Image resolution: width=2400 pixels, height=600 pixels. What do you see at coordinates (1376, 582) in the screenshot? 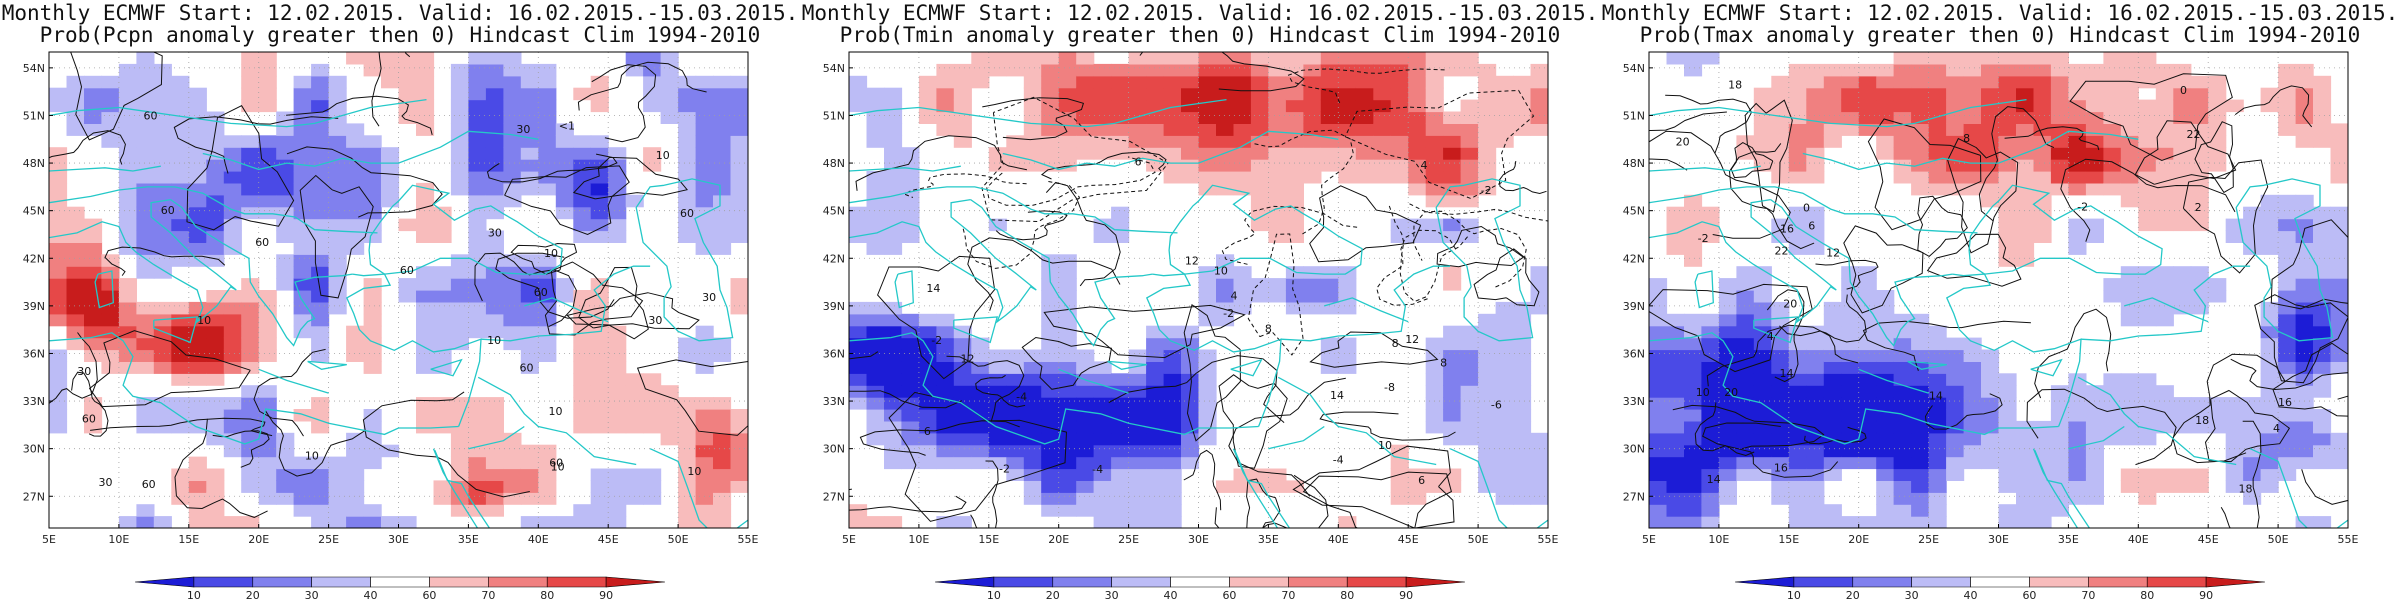
I see `colorbar-segment` at bounding box center [1376, 582].